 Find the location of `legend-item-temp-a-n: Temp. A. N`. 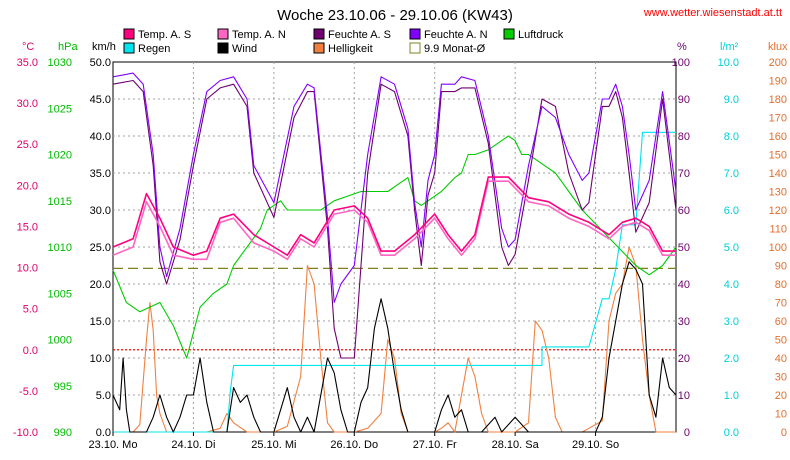

legend-item-temp-a-n: Temp. A. N is located at coordinates (251, 34).